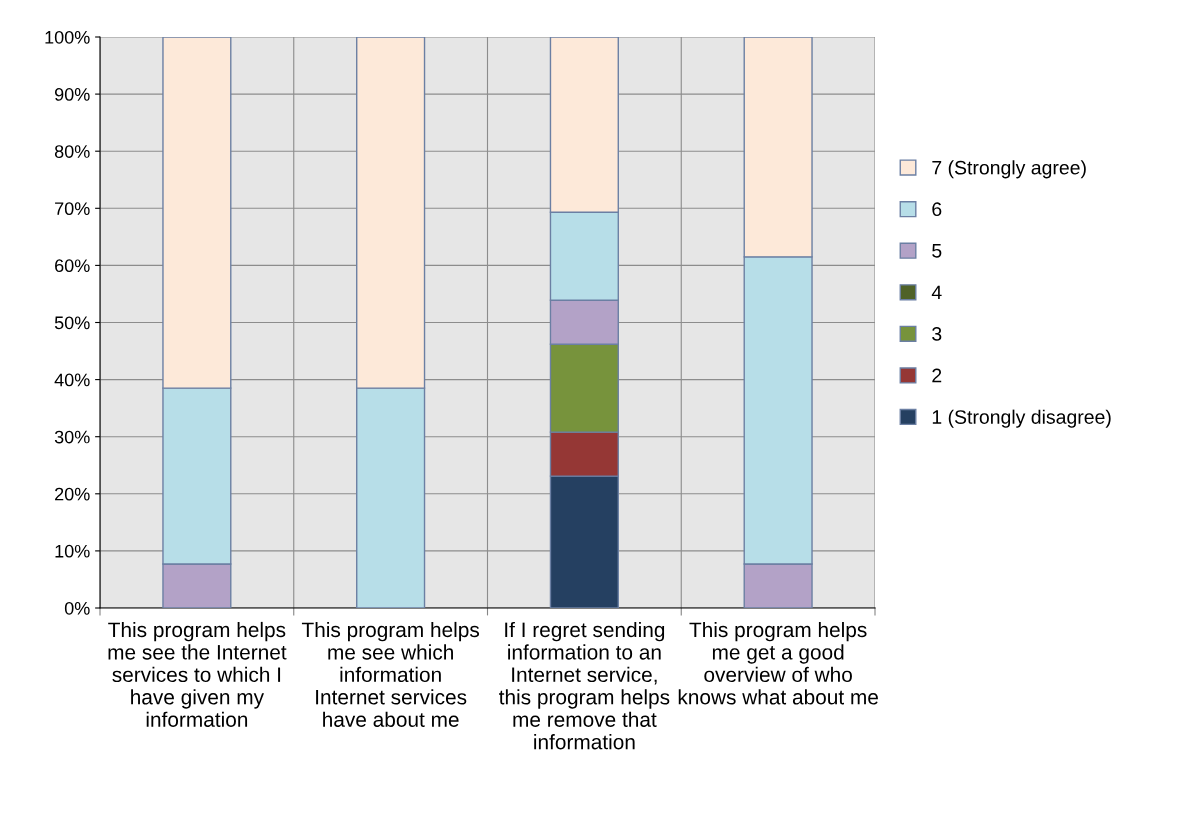 This screenshot has height=835, width=1183. I want to click on y-tick-label: 60%, so click(72, 266).